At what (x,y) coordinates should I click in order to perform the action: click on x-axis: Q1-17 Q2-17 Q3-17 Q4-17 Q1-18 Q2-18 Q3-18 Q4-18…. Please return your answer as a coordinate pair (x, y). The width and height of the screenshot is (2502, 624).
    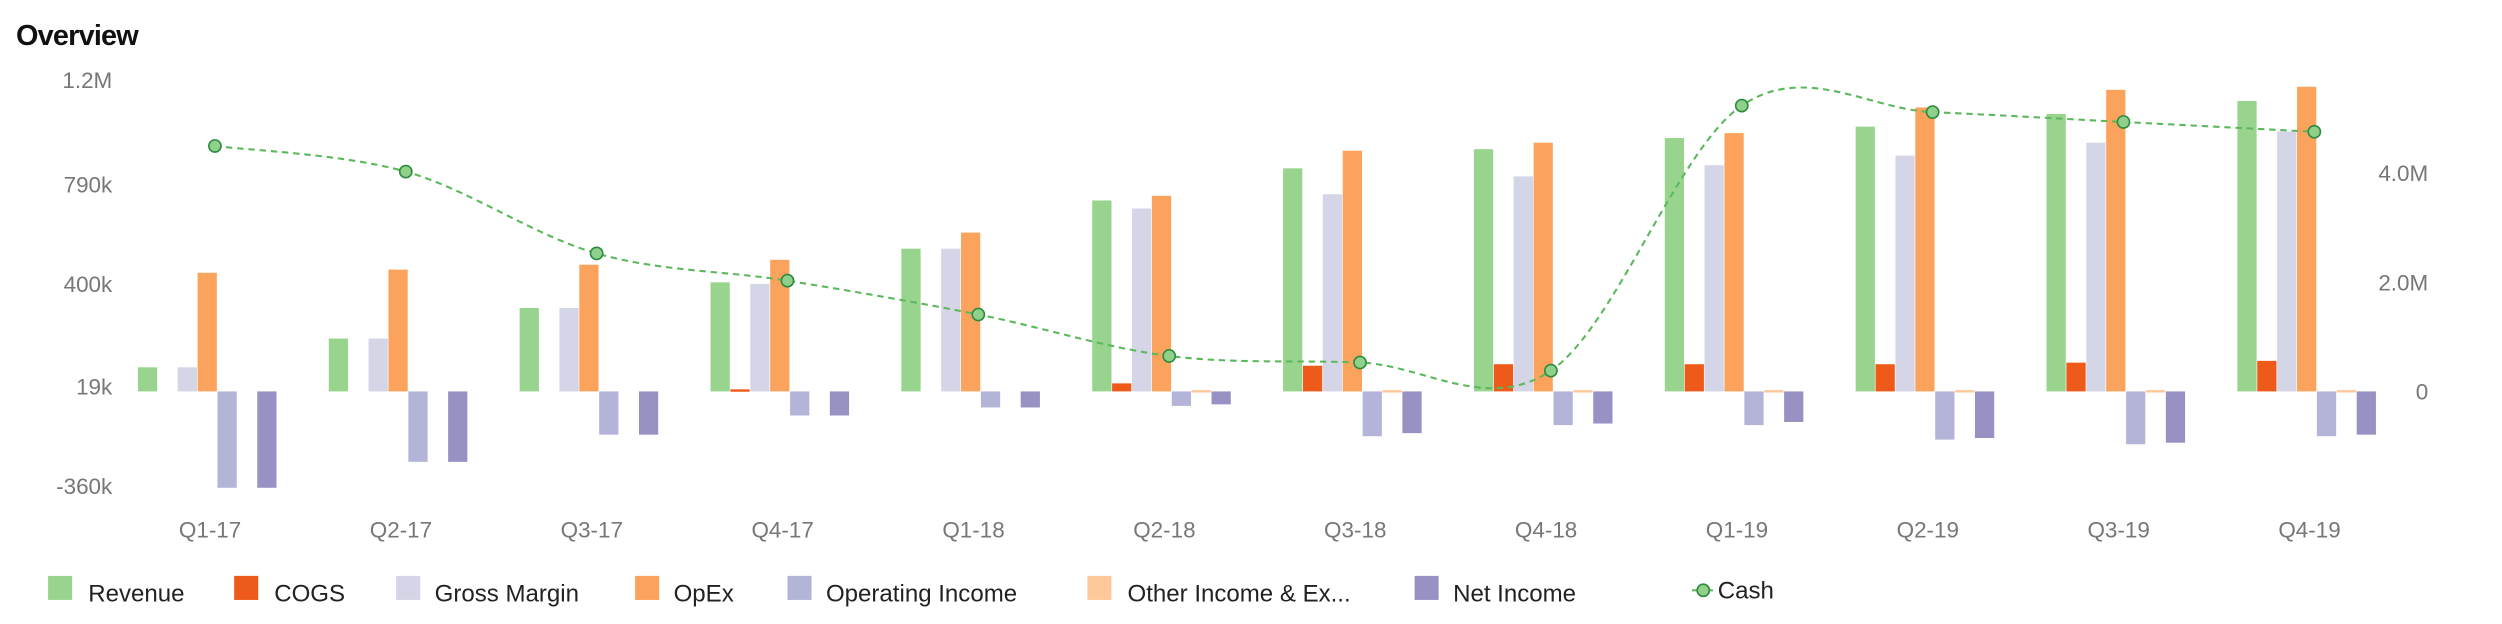
    Looking at the image, I should click on (1260, 529).